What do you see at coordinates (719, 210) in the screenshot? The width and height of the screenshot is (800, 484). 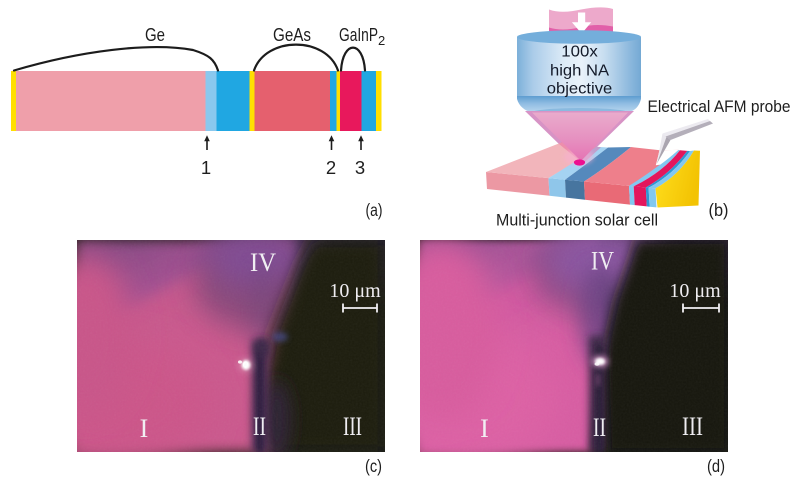 I see `svg-text: (b)` at bounding box center [719, 210].